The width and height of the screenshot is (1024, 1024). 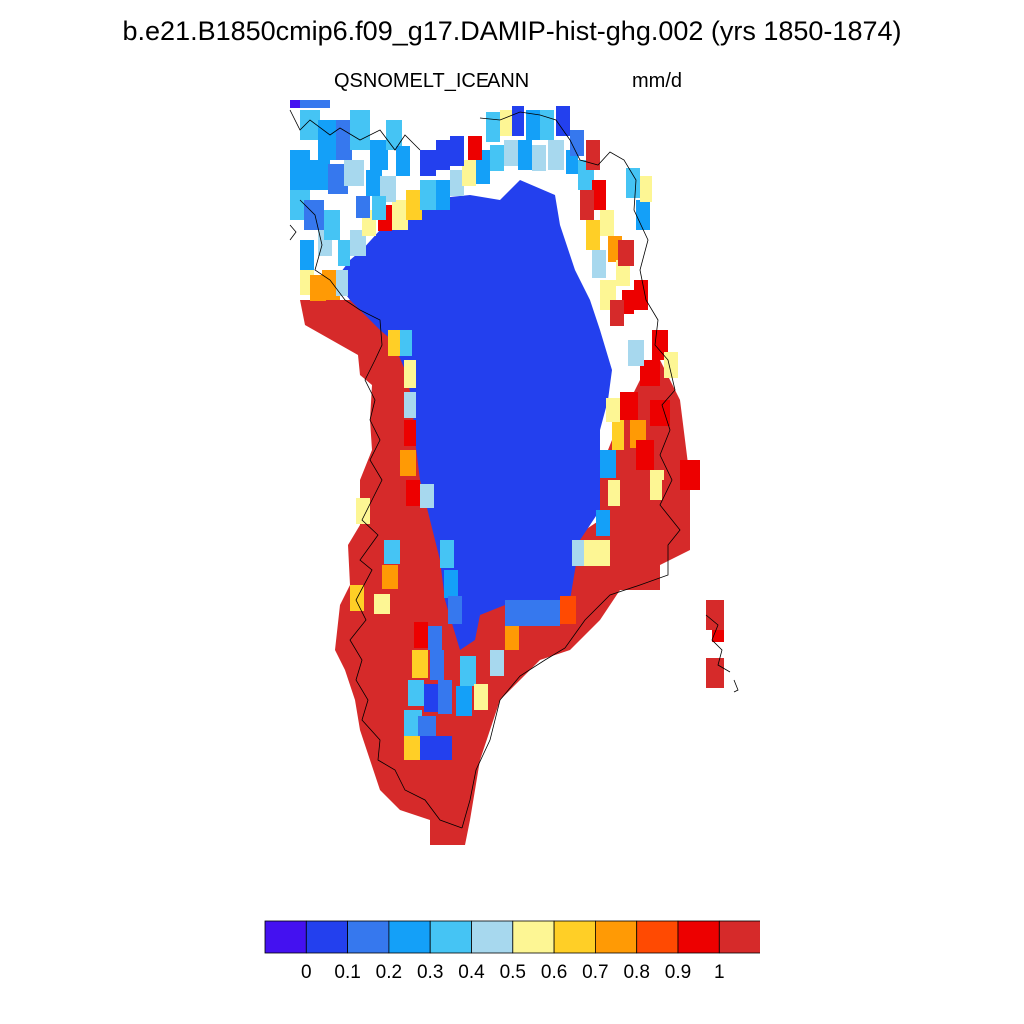 What do you see at coordinates (719, 972) in the screenshot?
I see `colorbar-tick-label: 1` at bounding box center [719, 972].